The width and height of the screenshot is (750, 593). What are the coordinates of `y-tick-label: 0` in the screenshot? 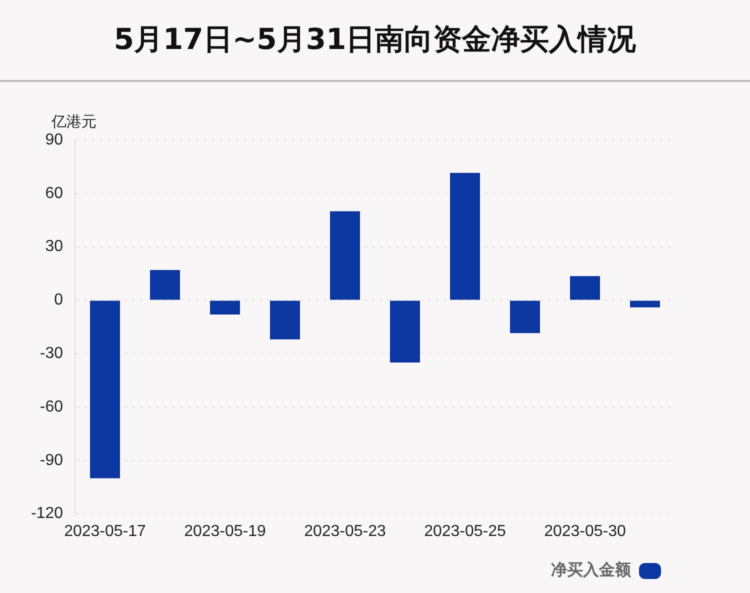 It's located at (59, 300).